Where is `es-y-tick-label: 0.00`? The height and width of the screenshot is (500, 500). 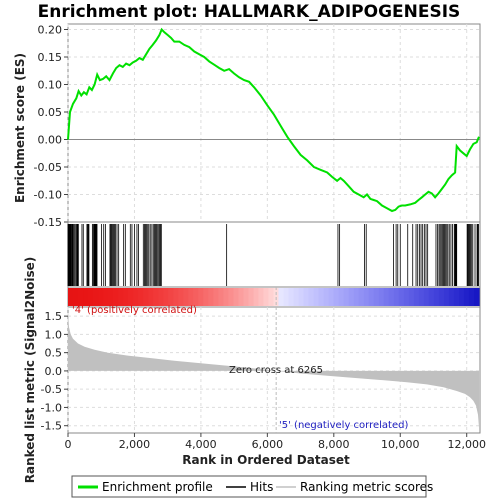 es-y-tick-label: 0.00 is located at coordinates (50, 140).